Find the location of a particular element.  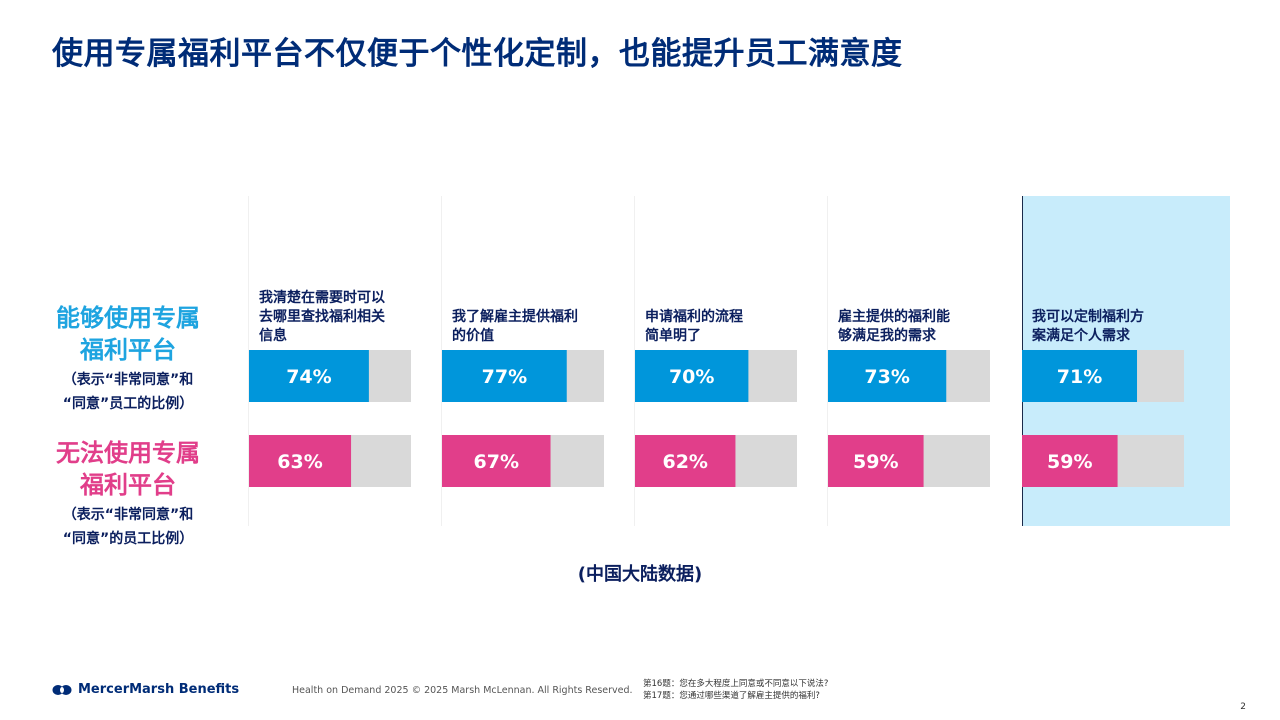

data-label: 62% is located at coordinates (684, 462).